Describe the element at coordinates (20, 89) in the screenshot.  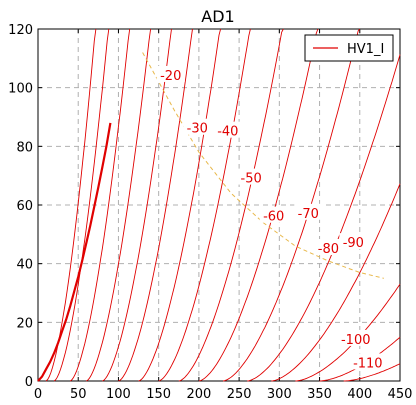
I see `y-tick-label: 100` at that location.